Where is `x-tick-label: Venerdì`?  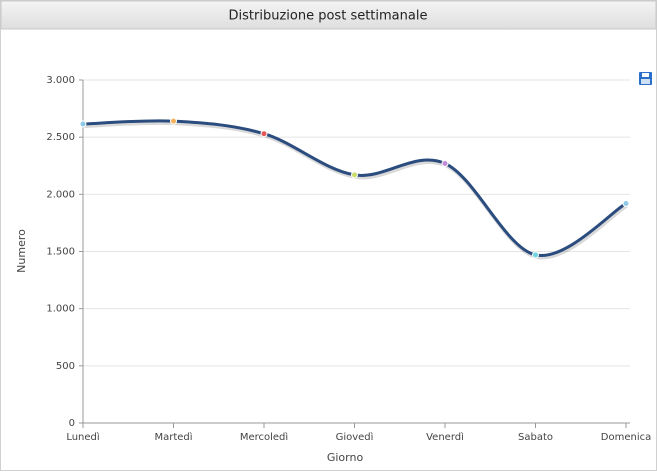
x-tick-label: Venerdì is located at coordinates (445, 437).